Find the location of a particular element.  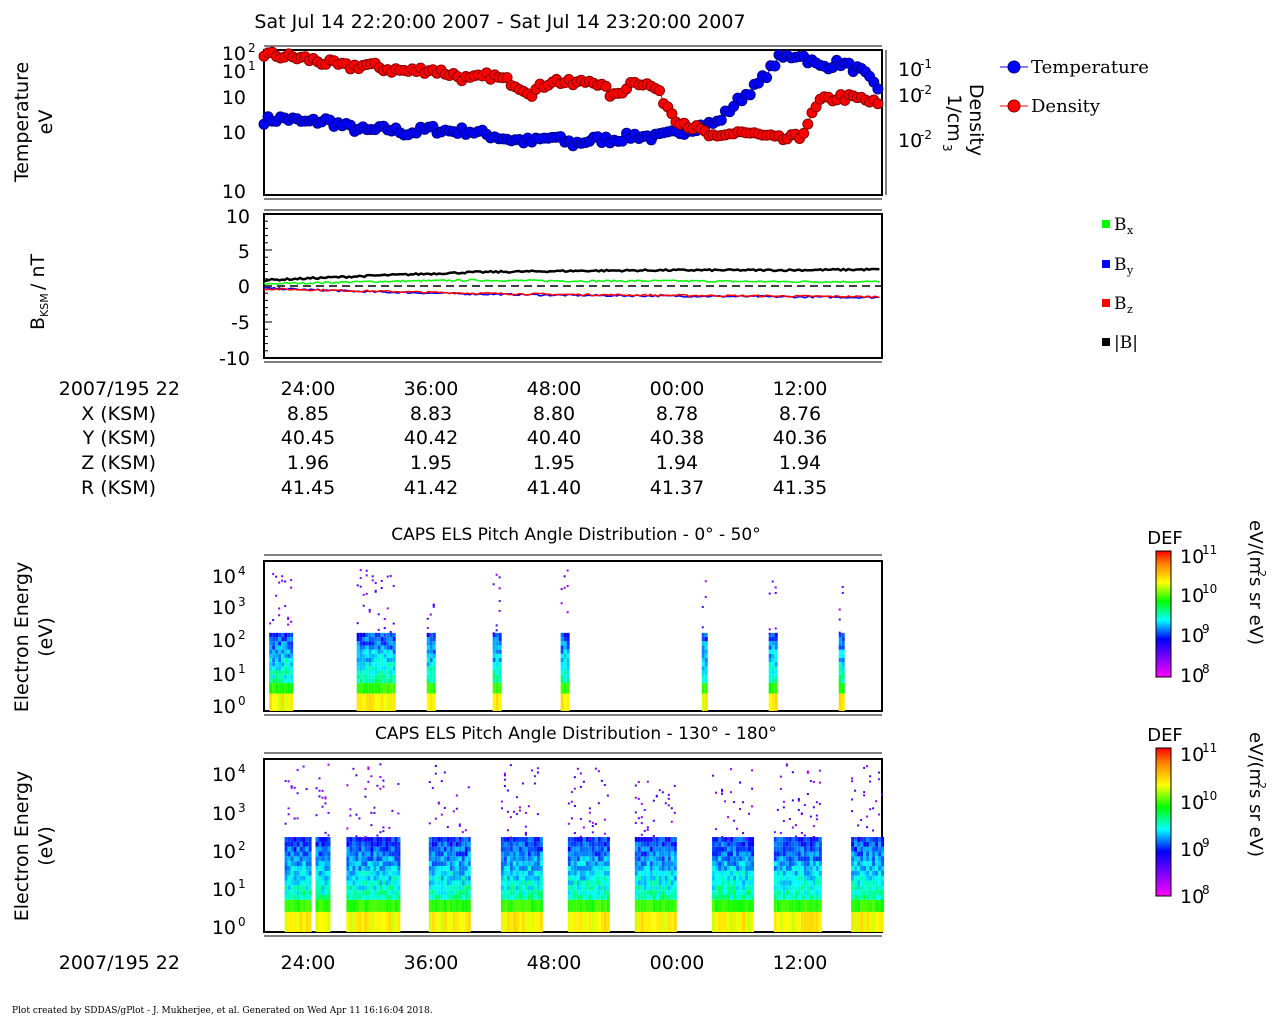

bottom-xtick-5: 12:00 is located at coordinates (800, 963).